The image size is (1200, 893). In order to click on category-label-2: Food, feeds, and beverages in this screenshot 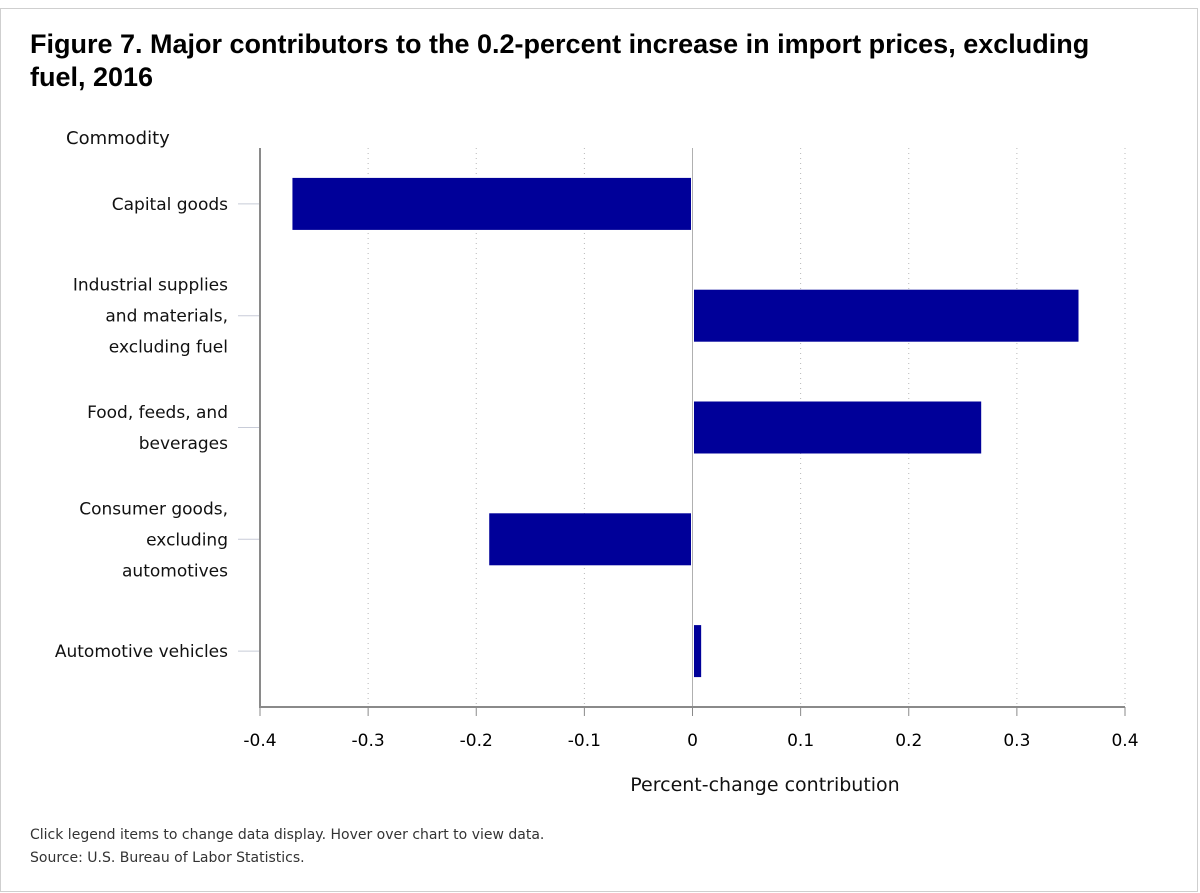, I will do `click(157, 428)`.